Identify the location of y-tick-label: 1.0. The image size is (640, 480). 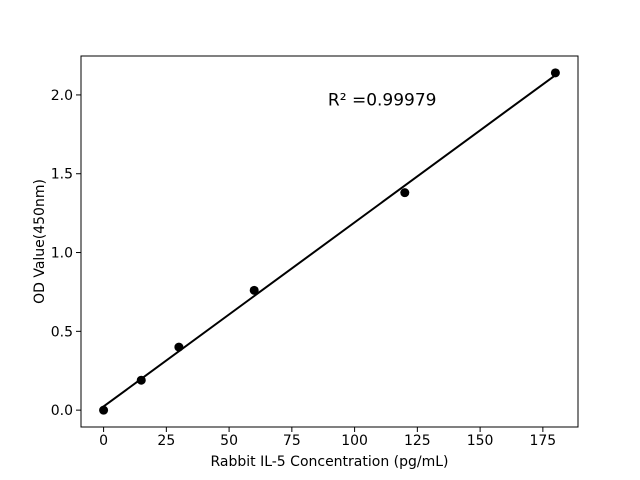
(62, 254).